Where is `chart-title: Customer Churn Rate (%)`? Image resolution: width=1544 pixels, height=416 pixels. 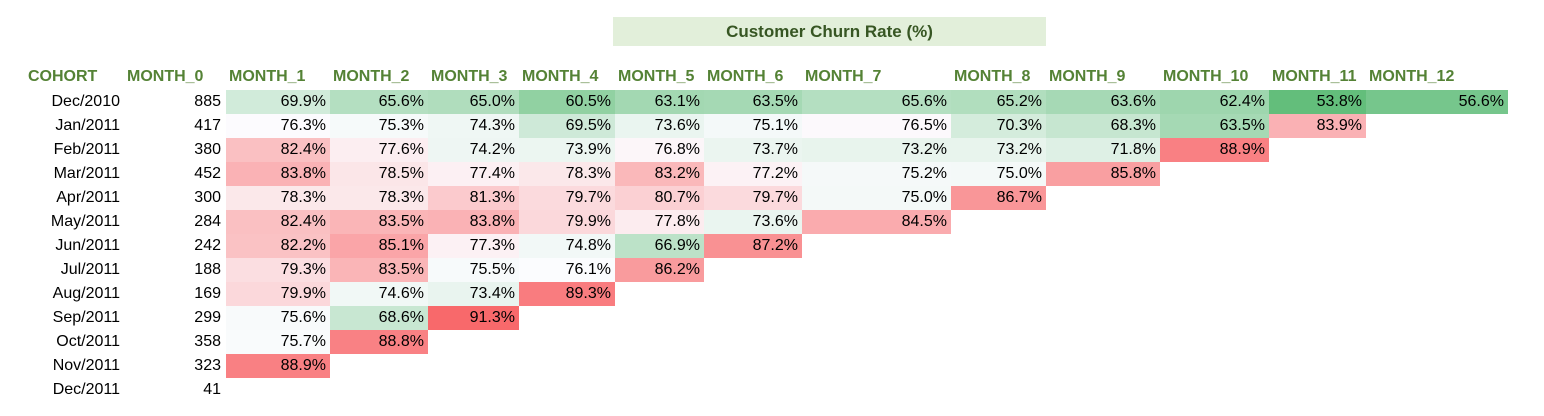 chart-title: Customer Churn Rate (%) is located at coordinates (829, 31).